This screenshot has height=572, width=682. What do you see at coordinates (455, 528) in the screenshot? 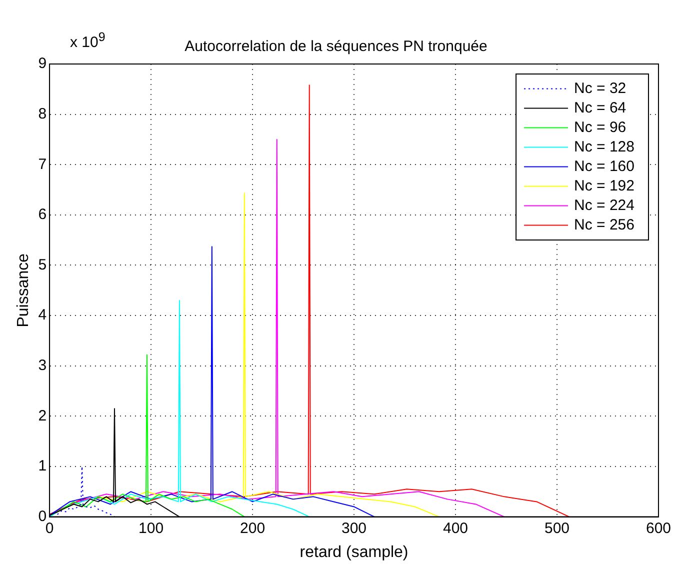
I see `x-tick-label: 400` at bounding box center [455, 528].